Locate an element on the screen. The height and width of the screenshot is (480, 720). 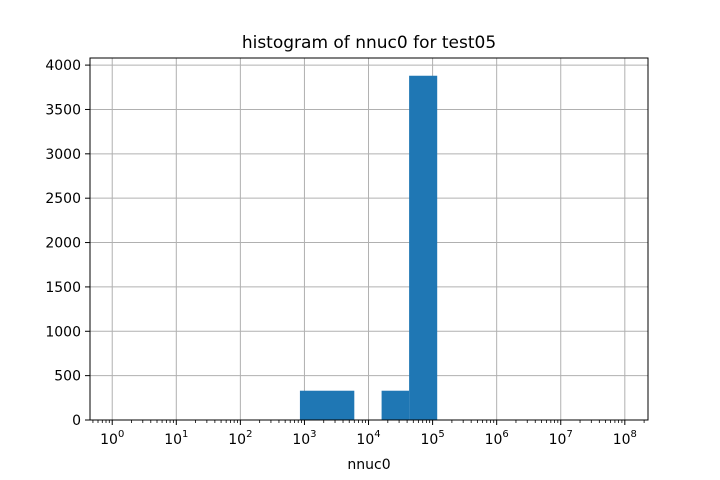
y-tick-label: 2500 is located at coordinates (63, 199).